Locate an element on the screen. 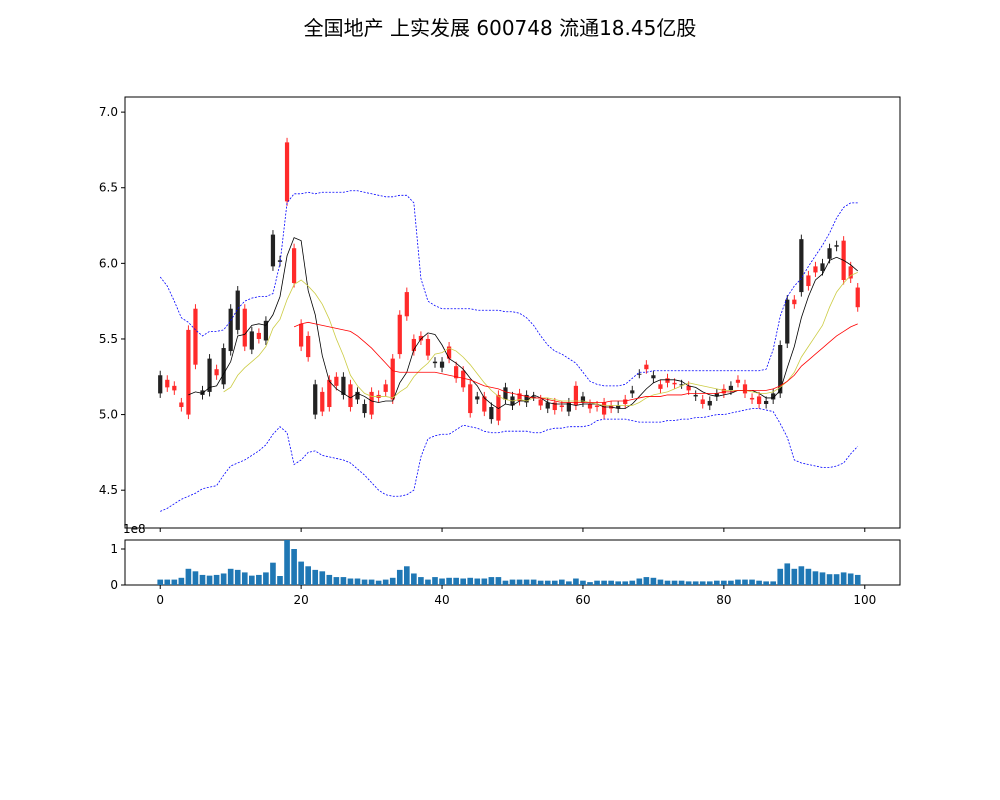 The height and width of the screenshot is (800, 1000). volume-x-tick-label: 20 is located at coordinates (300, 600).